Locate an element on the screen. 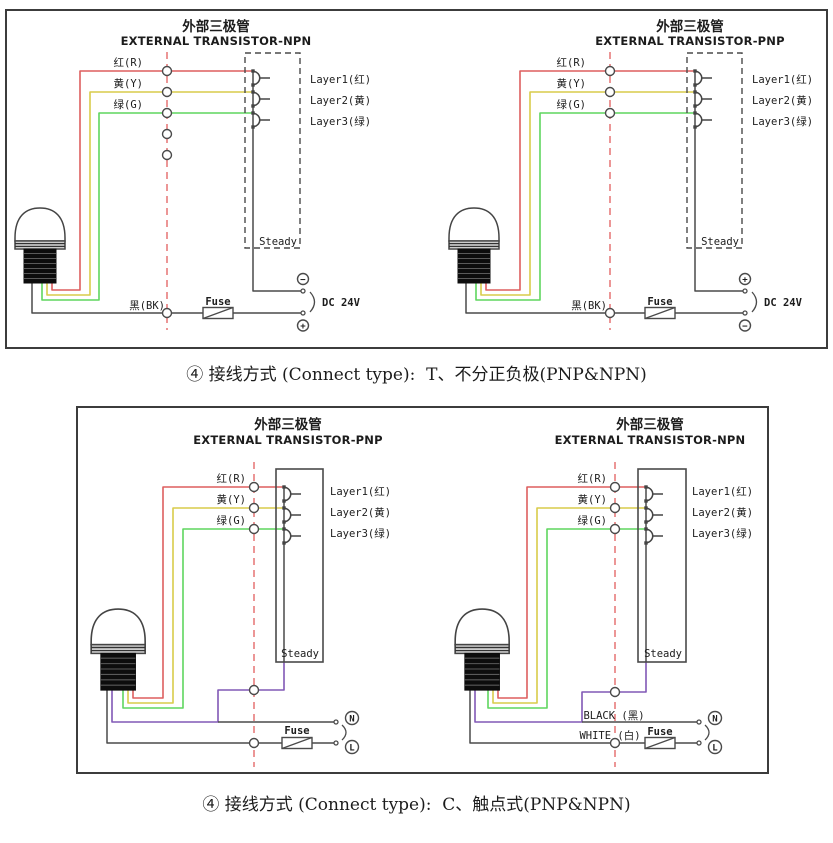 This screenshot has height=843, width=833. black-wire-label: 黑(BK) is located at coordinates (589, 306).